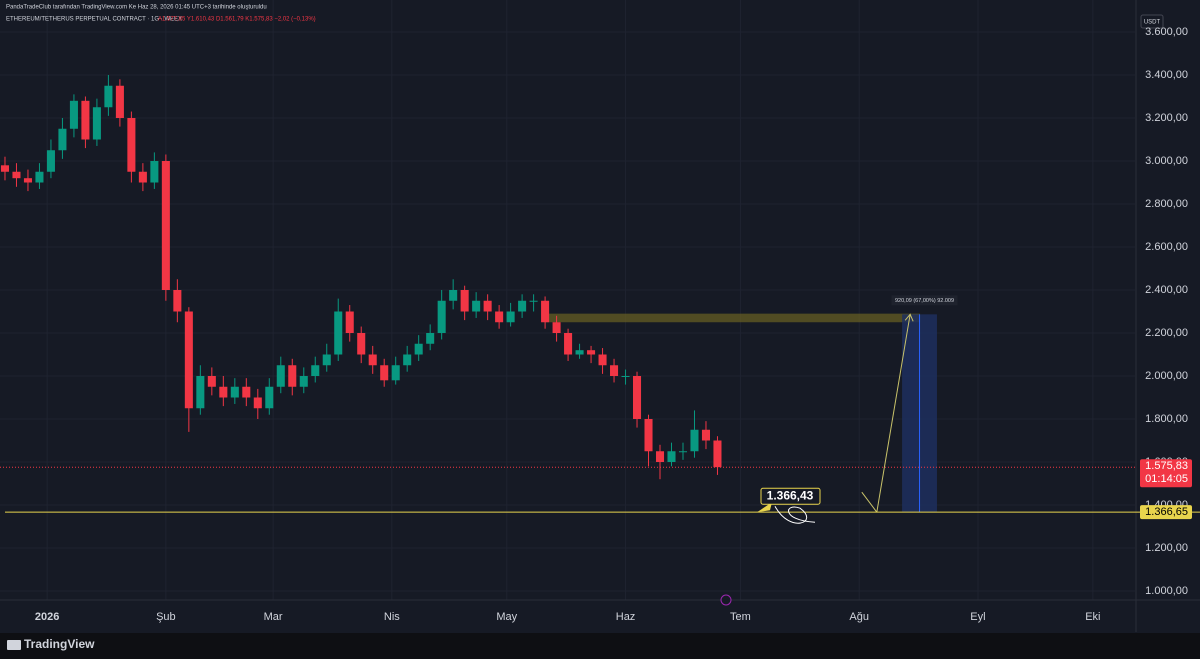  I want to click on x-tick-label: Eyl, so click(977, 617).